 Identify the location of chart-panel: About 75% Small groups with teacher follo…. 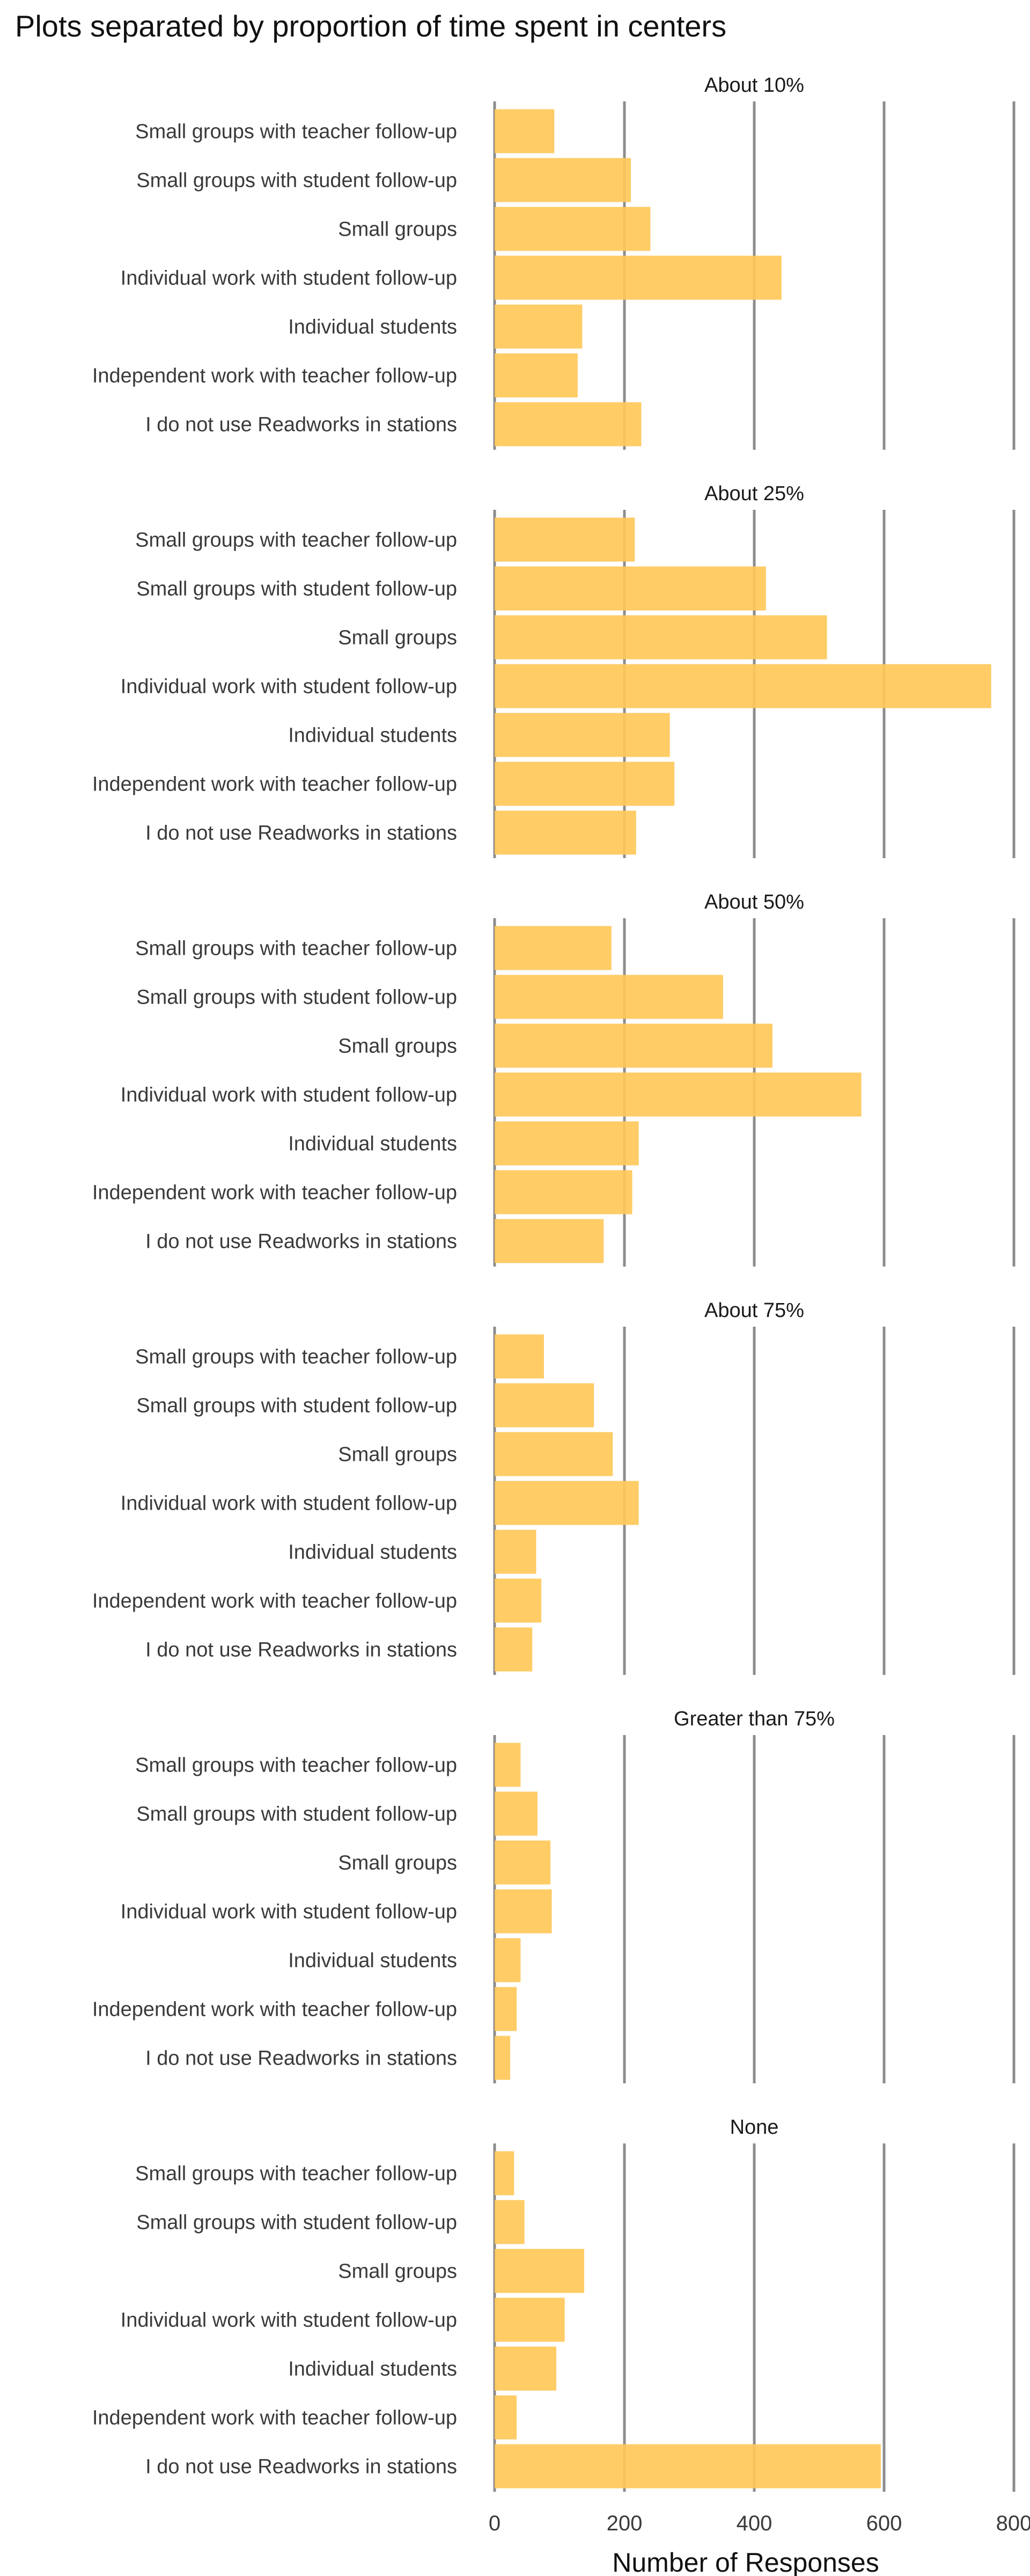
(554, 1487).